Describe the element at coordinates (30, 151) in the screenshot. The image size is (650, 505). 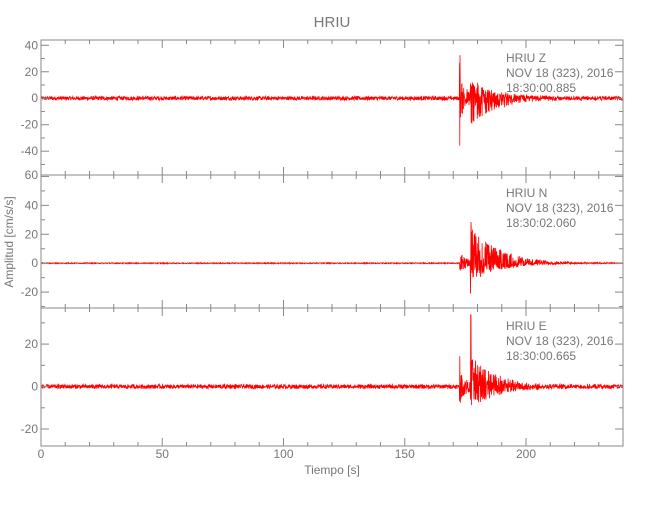
I see `y-tick-label: -40` at that location.